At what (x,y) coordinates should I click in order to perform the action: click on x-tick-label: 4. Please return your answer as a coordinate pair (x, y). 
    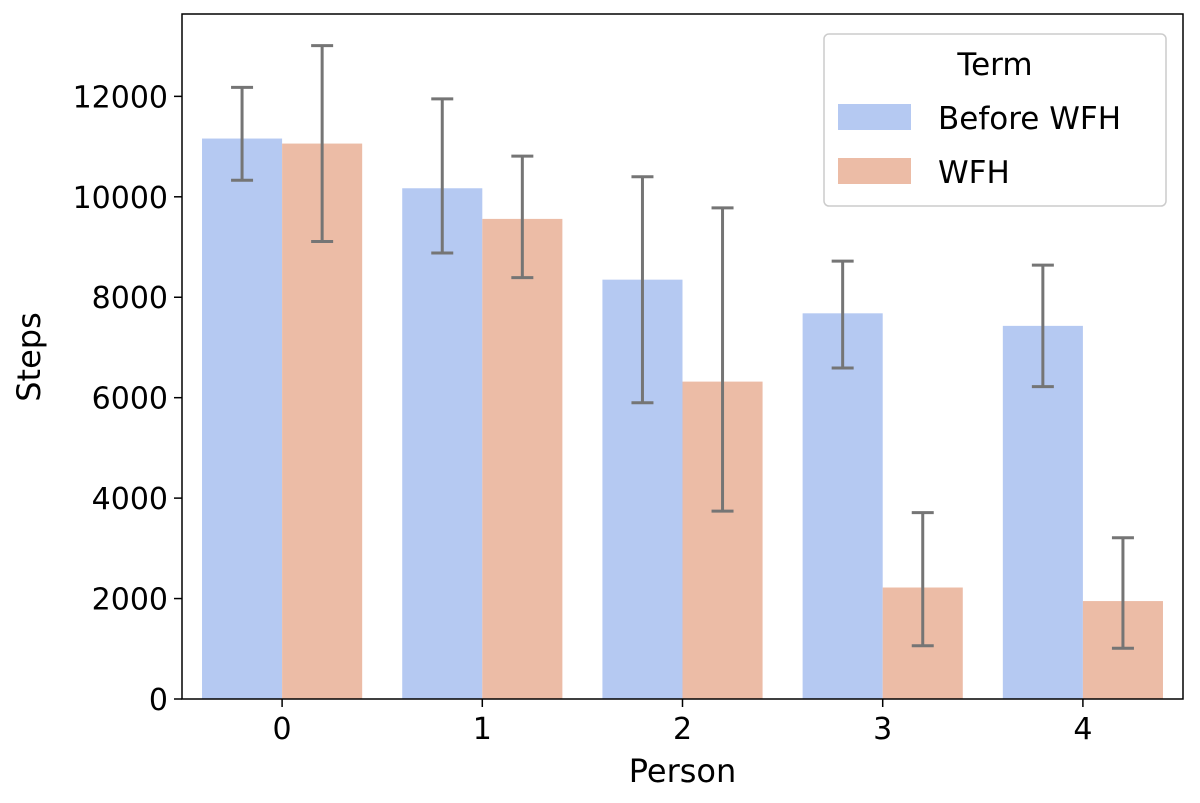
    Looking at the image, I should click on (1082, 729).